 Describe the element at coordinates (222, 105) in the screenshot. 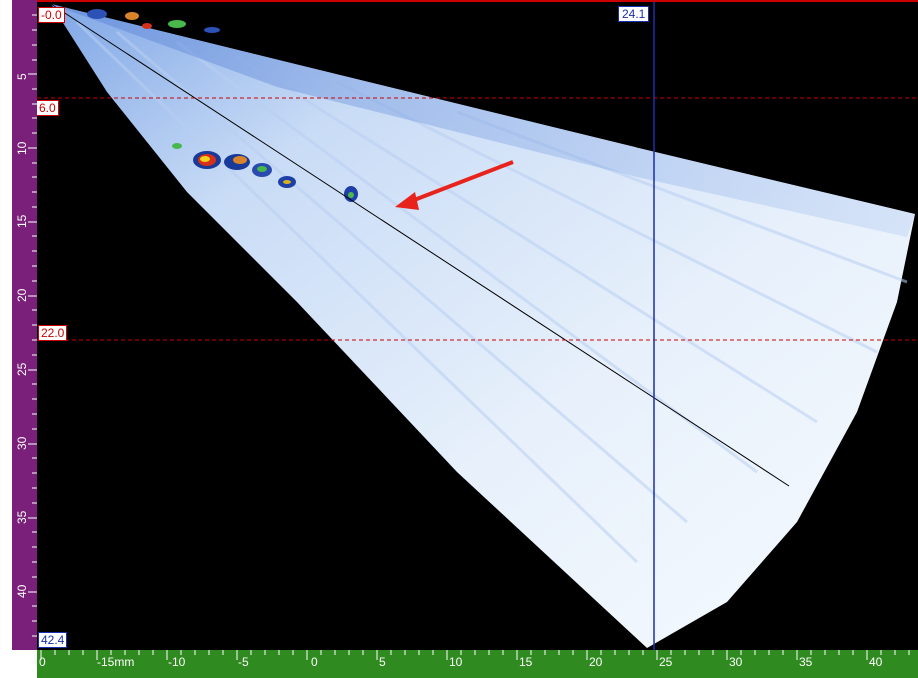

I see `indications` at that location.